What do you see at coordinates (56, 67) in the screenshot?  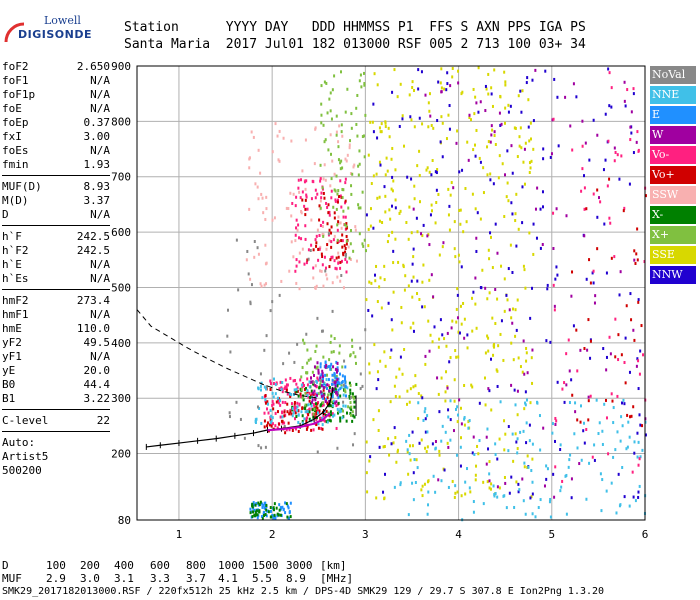 I see `param-row: foF2 2.650` at bounding box center [56, 67].